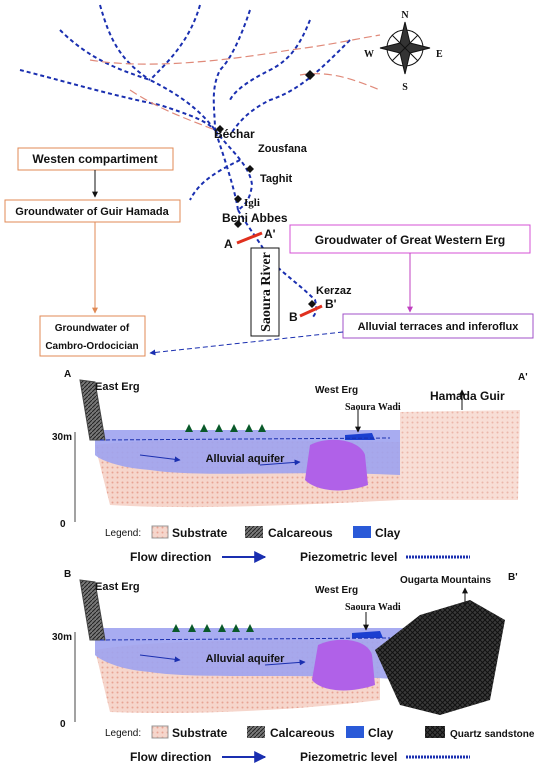 Image resolution: width=550 pixels, height=768 pixels. Describe the element at coordinates (492, 734) in the screenshot. I see `legend-label: Quartz sandstone` at that location.